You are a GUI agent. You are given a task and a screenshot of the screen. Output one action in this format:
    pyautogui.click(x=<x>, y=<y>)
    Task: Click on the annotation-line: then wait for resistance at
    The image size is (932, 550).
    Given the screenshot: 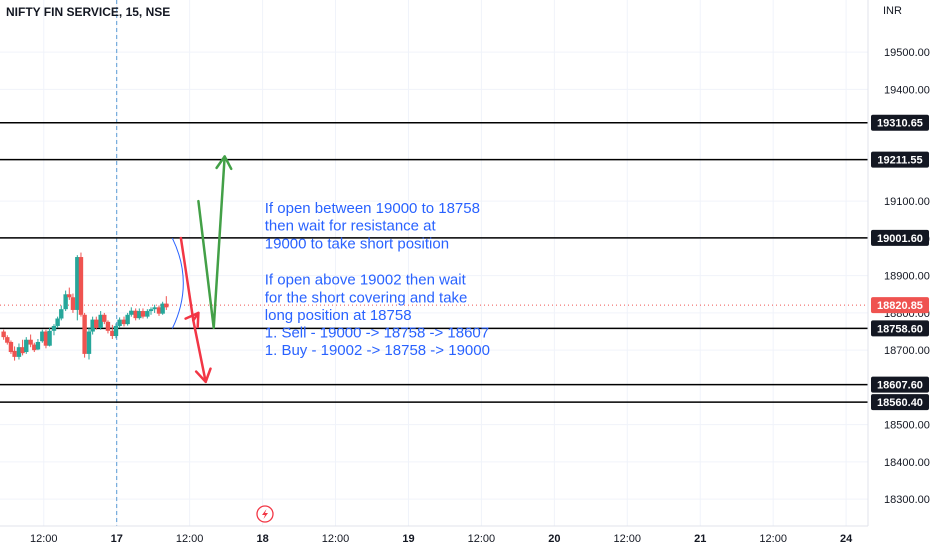 What is the action you would take?
    pyautogui.click(x=351, y=226)
    